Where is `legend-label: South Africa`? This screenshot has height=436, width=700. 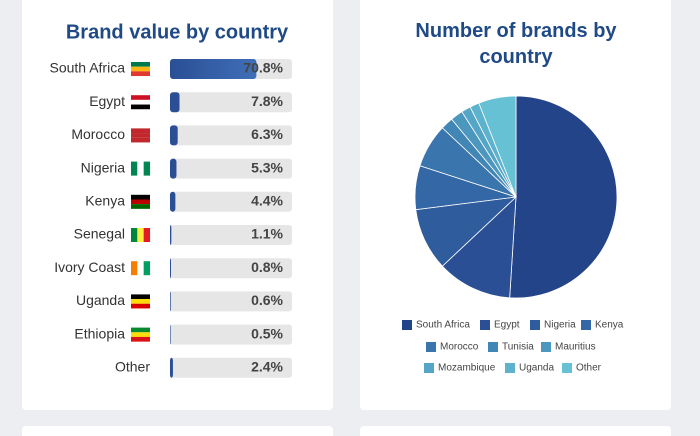
legend-label: South Africa is located at coordinates (443, 325).